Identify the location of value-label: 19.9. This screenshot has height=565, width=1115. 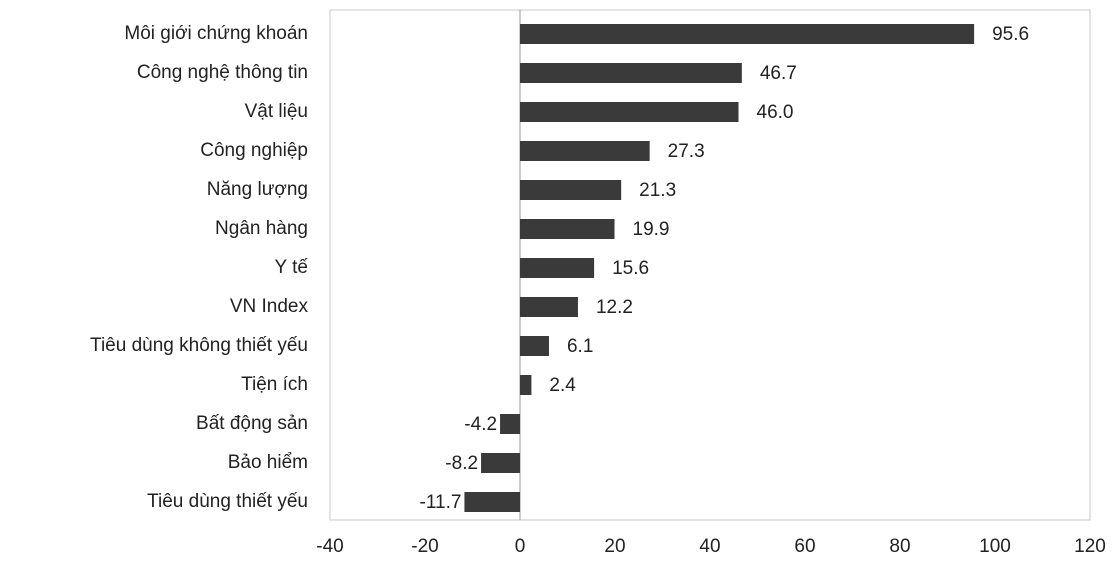
(651, 229).